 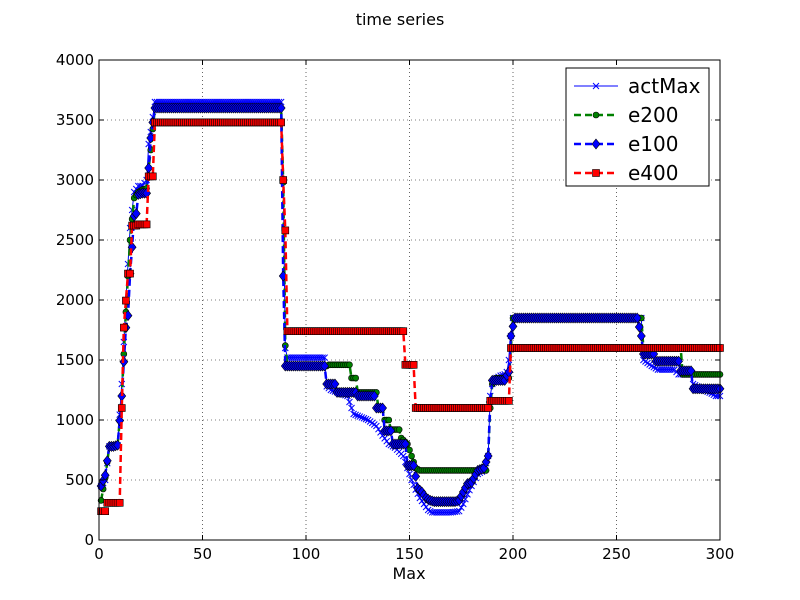 What do you see at coordinates (75, 300) in the screenshot?
I see `y-tick-label: 2000` at bounding box center [75, 300].